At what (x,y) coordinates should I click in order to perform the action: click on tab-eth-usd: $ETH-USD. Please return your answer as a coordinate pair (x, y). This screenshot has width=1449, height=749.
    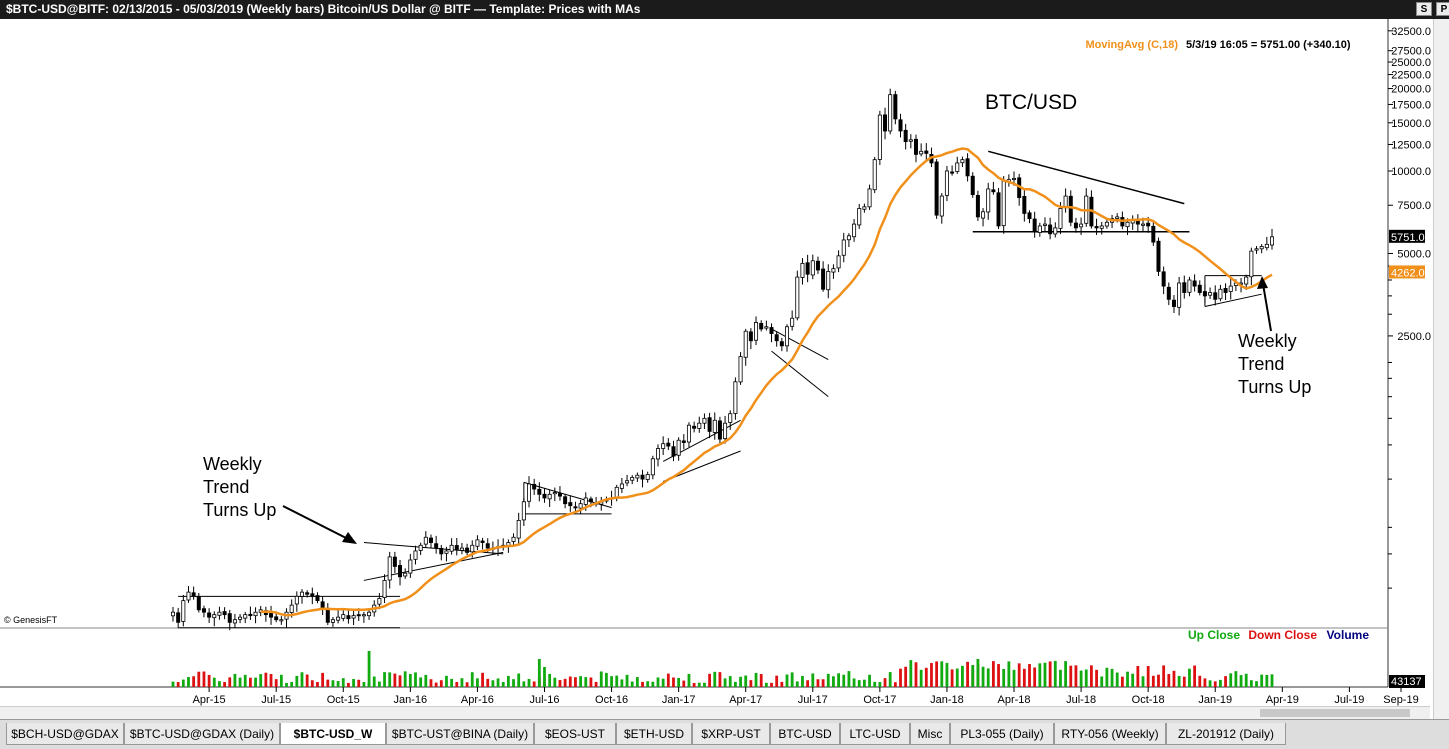
    Looking at the image, I should click on (654, 734).